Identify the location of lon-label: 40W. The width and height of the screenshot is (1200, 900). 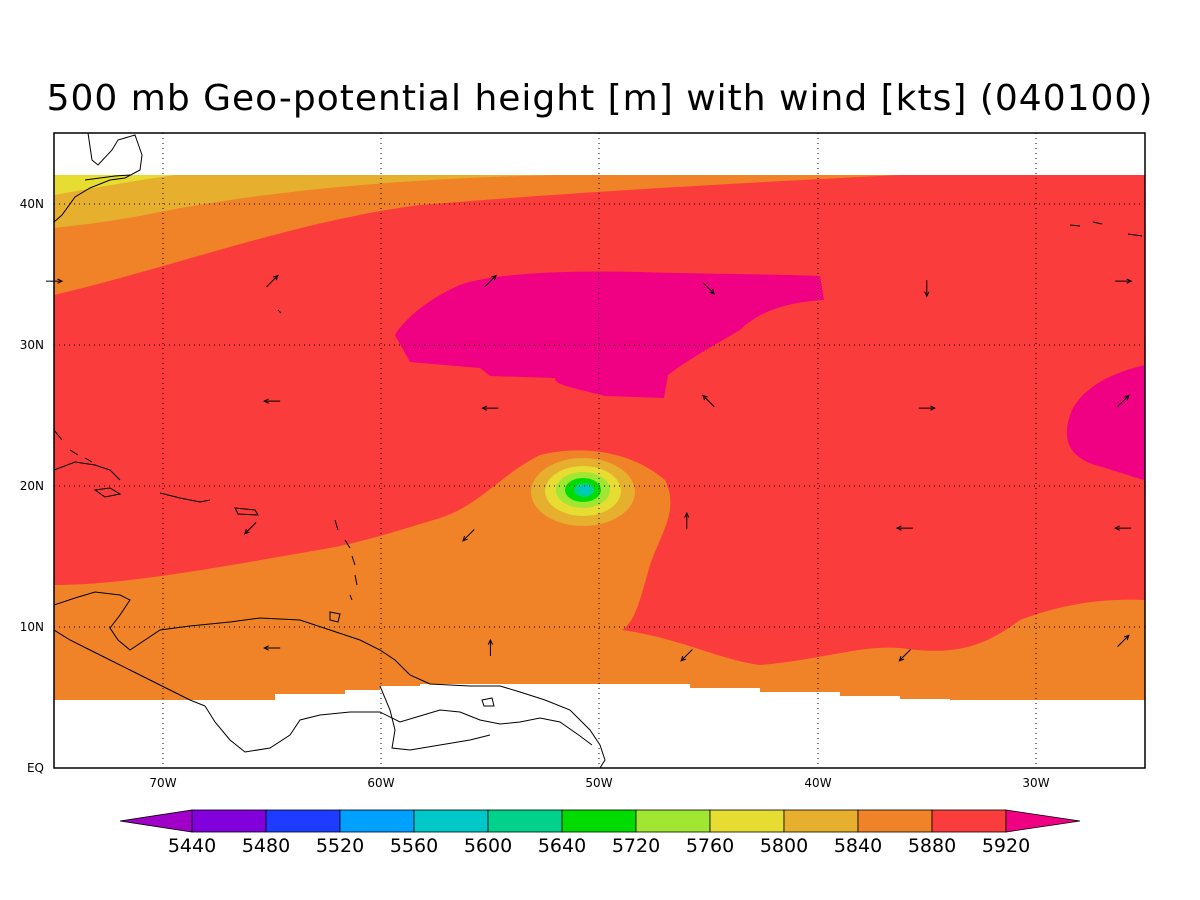
(817, 783).